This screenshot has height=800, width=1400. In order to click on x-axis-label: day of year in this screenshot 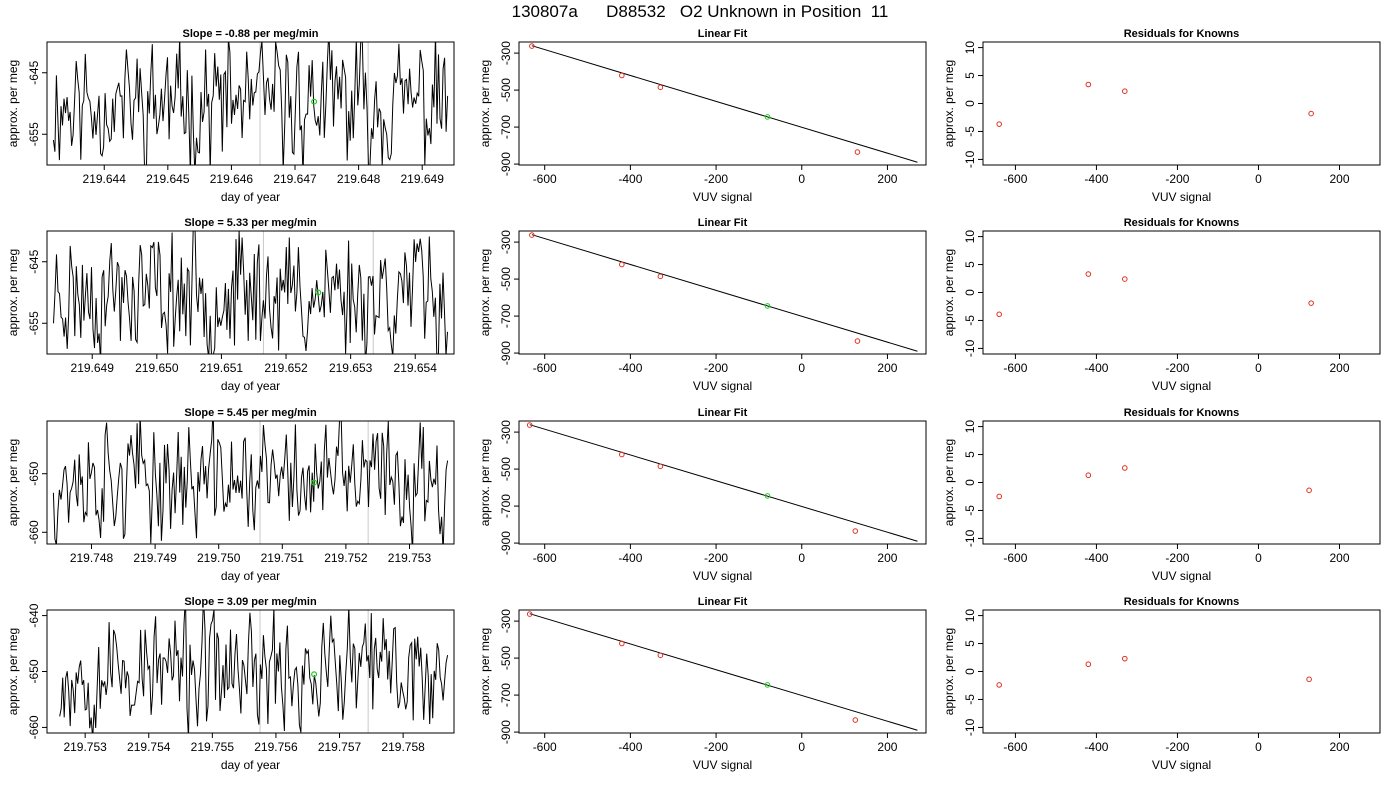, I will do `click(250, 386)`.